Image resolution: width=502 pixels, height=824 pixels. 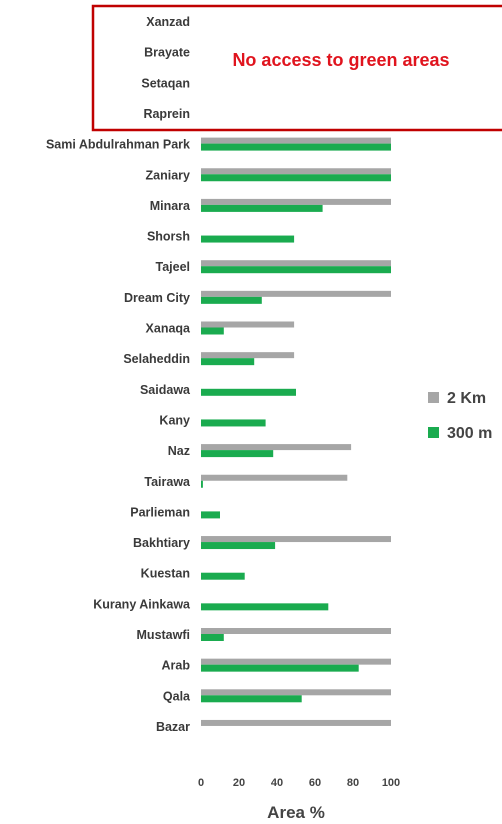 I want to click on category-label-kurany-ainkawa: Kurany Ainkawa, so click(x=142, y=604).